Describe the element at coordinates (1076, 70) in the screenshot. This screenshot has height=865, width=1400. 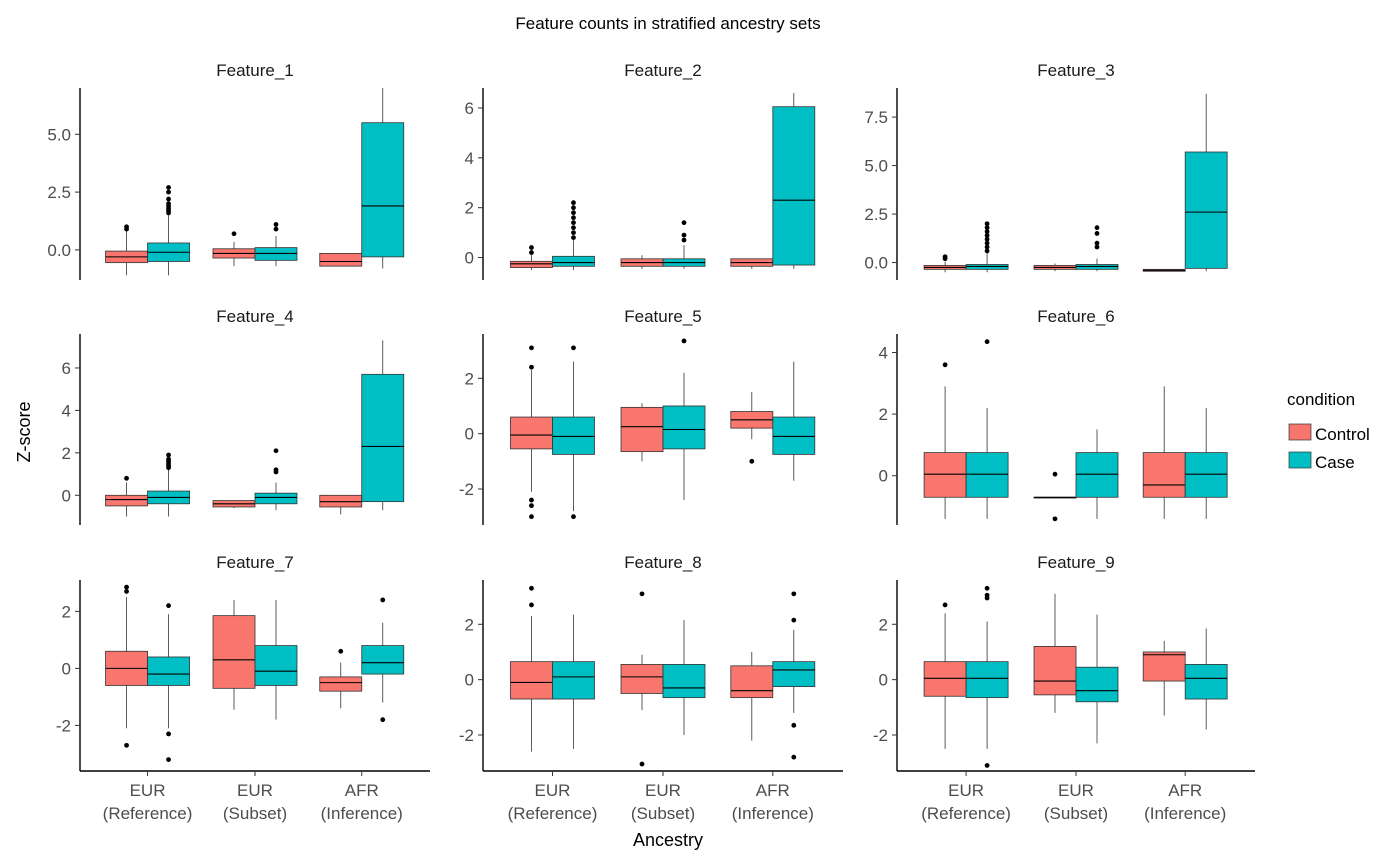
I see `panel-title: Feature_3` at that location.